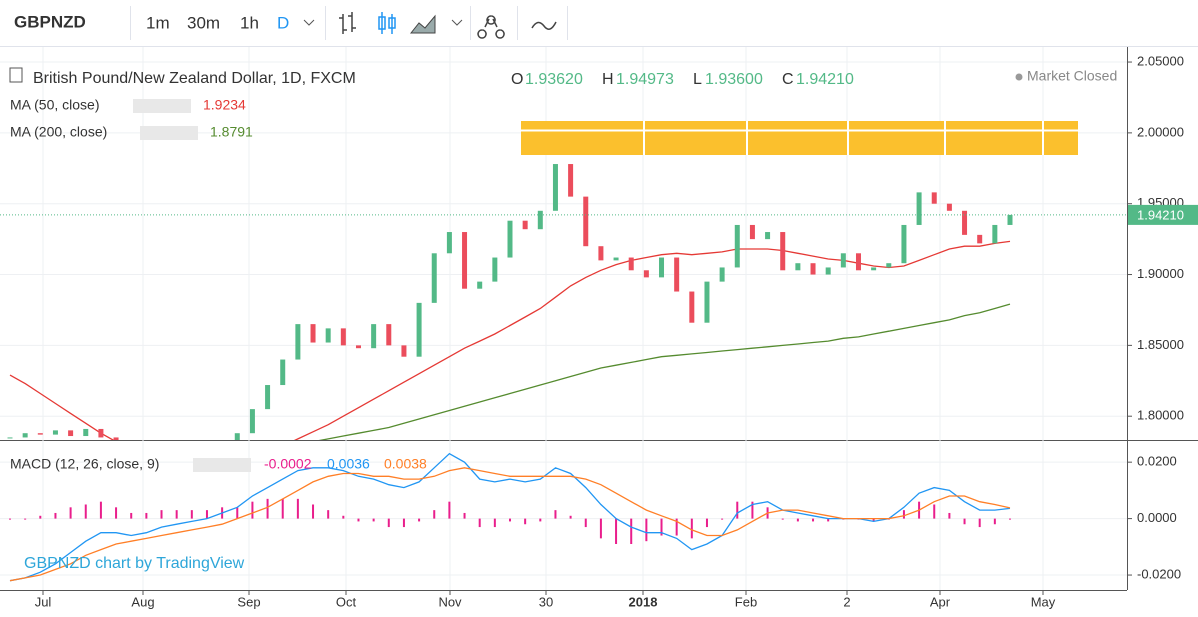  Describe the element at coordinates (249, 22) in the screenshot. I see `interval: 1h` at that location.